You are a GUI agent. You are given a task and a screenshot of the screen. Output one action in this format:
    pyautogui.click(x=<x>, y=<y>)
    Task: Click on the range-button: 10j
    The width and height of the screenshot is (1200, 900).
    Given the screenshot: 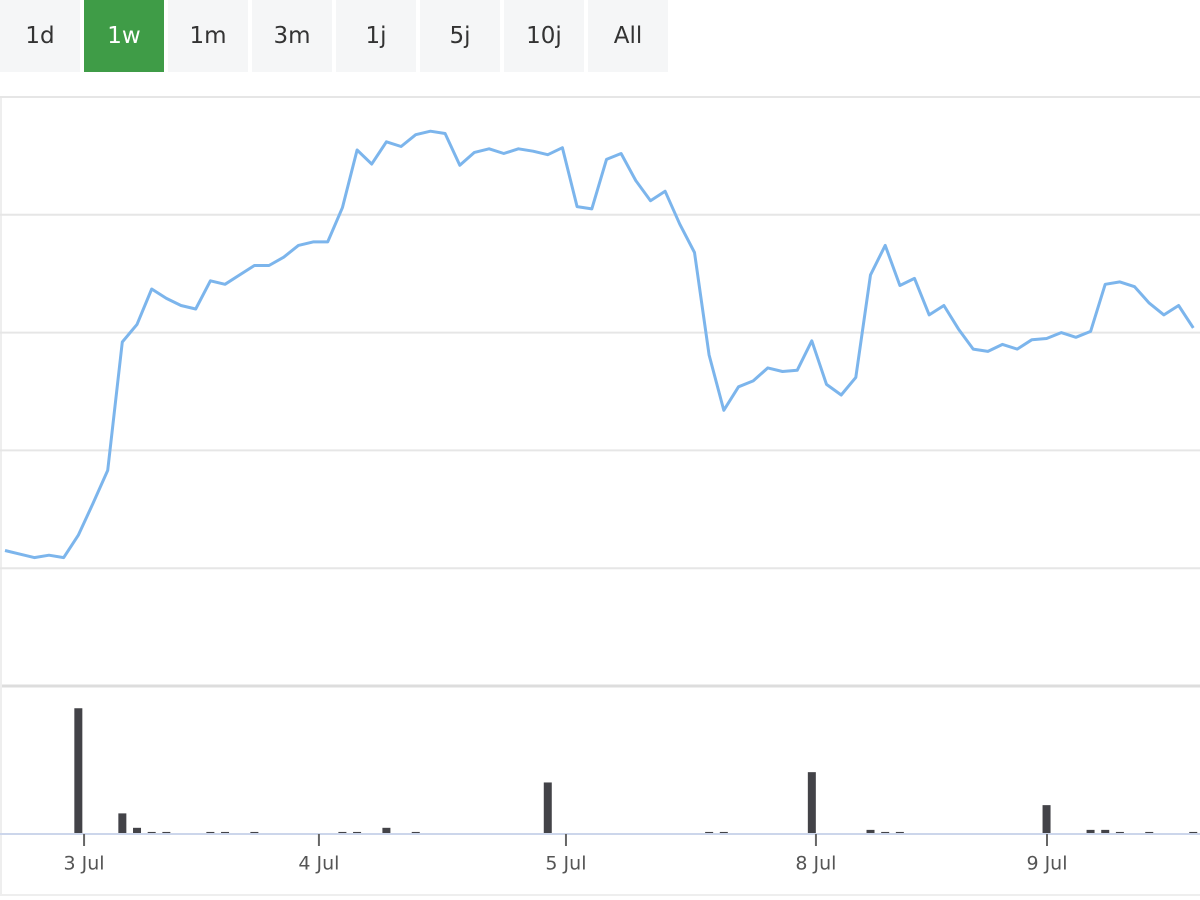 What is the action you would take?
    pyautogui.click(x=544, y=36)
    